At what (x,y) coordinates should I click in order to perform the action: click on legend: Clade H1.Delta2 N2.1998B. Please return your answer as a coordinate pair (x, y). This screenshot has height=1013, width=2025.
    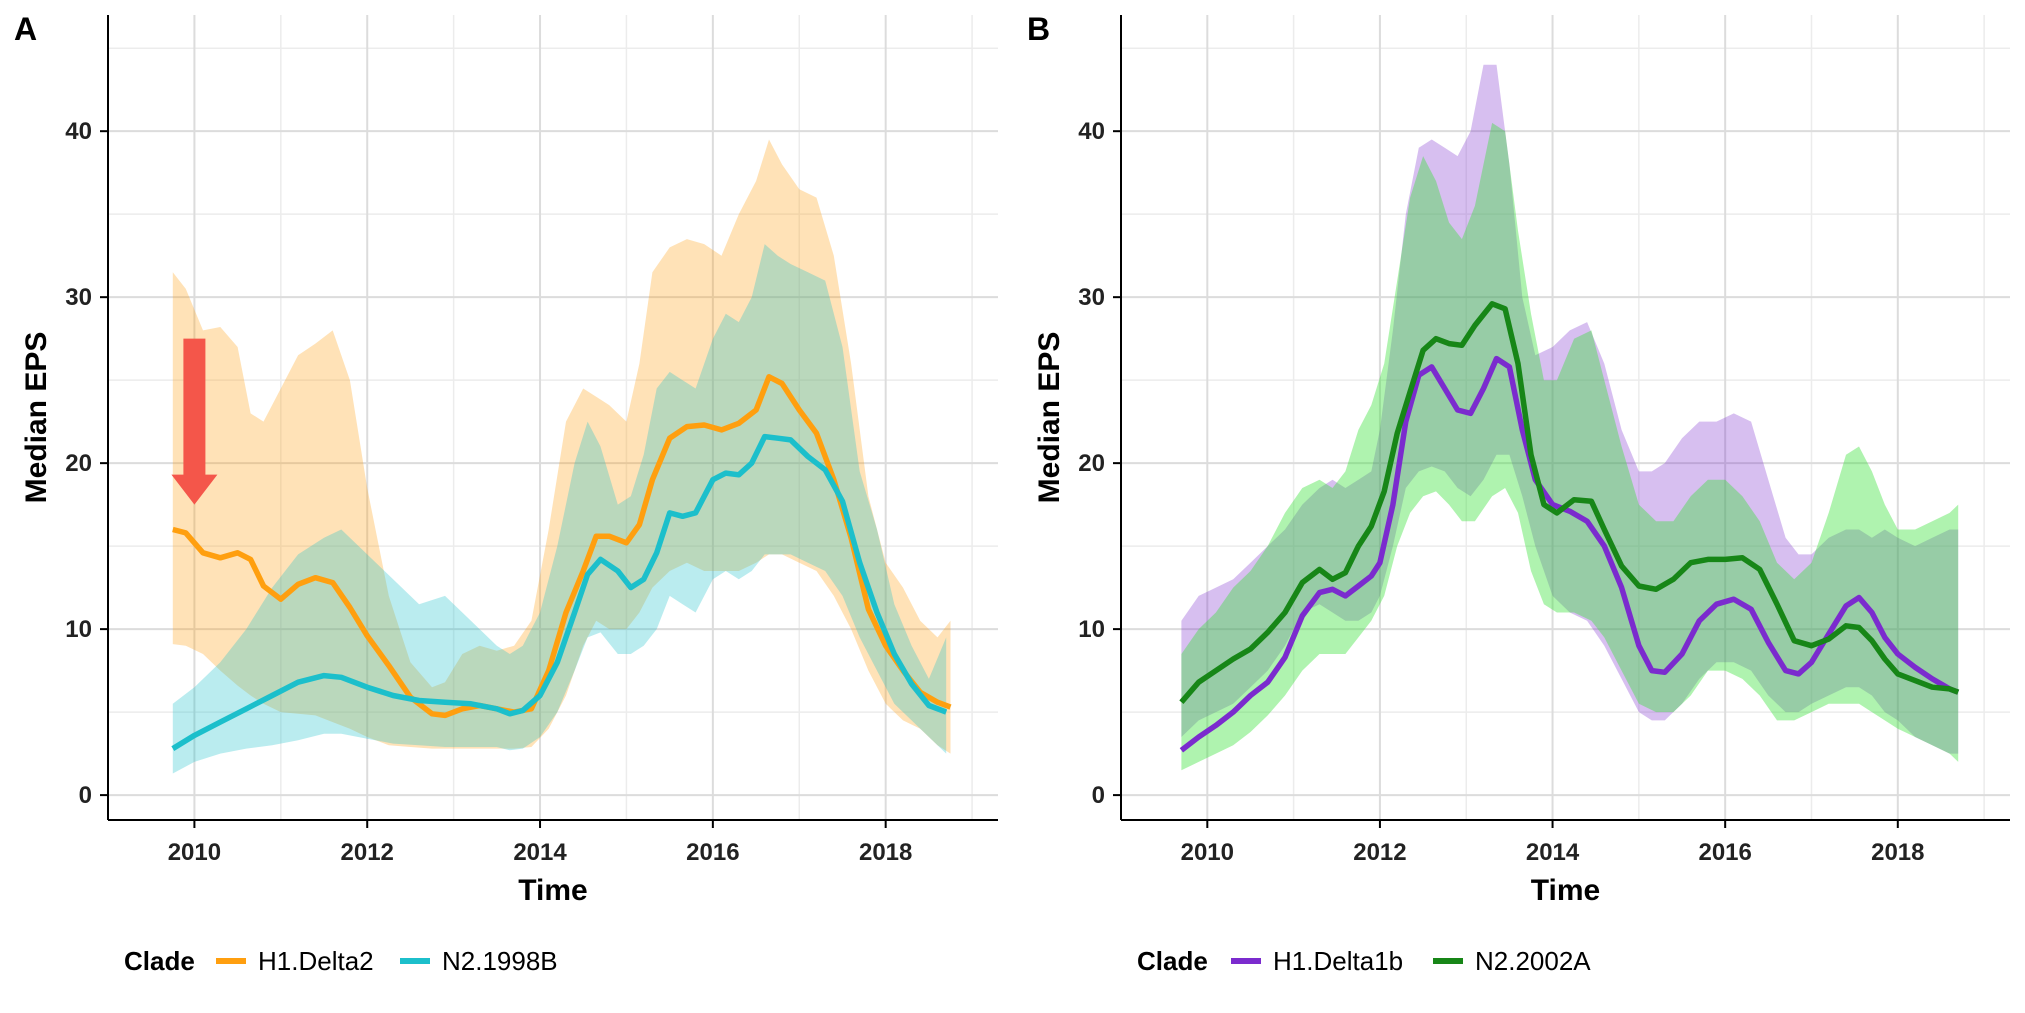
    Looking at the image, I should click on (341, 961).